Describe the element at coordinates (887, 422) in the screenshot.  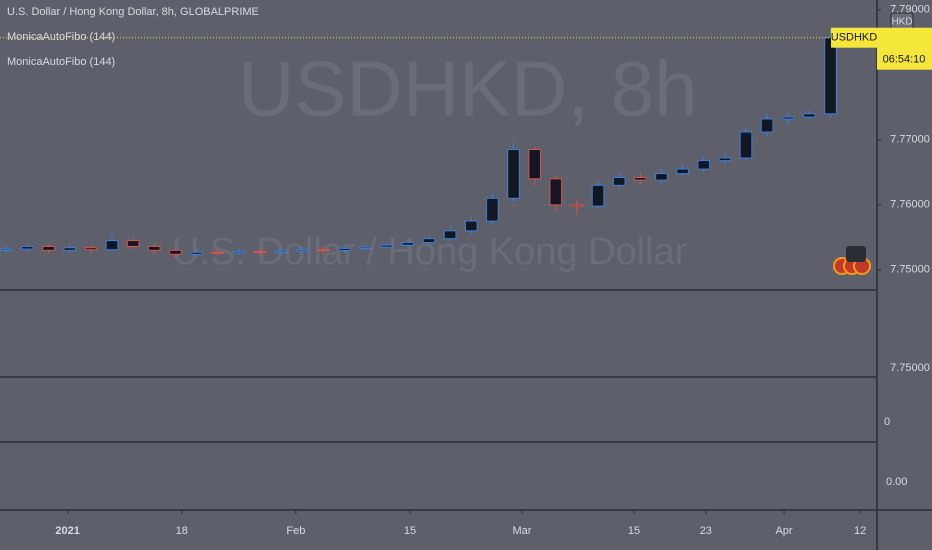
I see `pane-axis-label: 0` at that location.